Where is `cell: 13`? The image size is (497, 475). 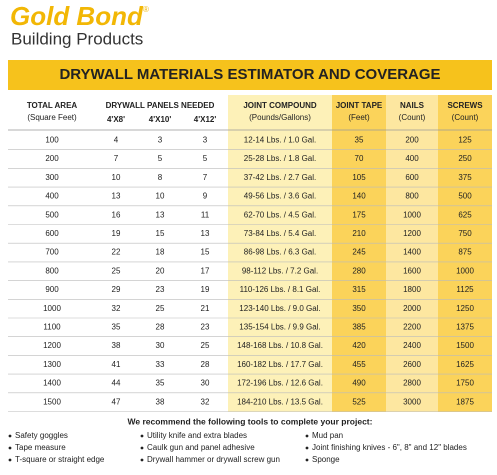 cell: 13 is located at coordinates (160, 214).